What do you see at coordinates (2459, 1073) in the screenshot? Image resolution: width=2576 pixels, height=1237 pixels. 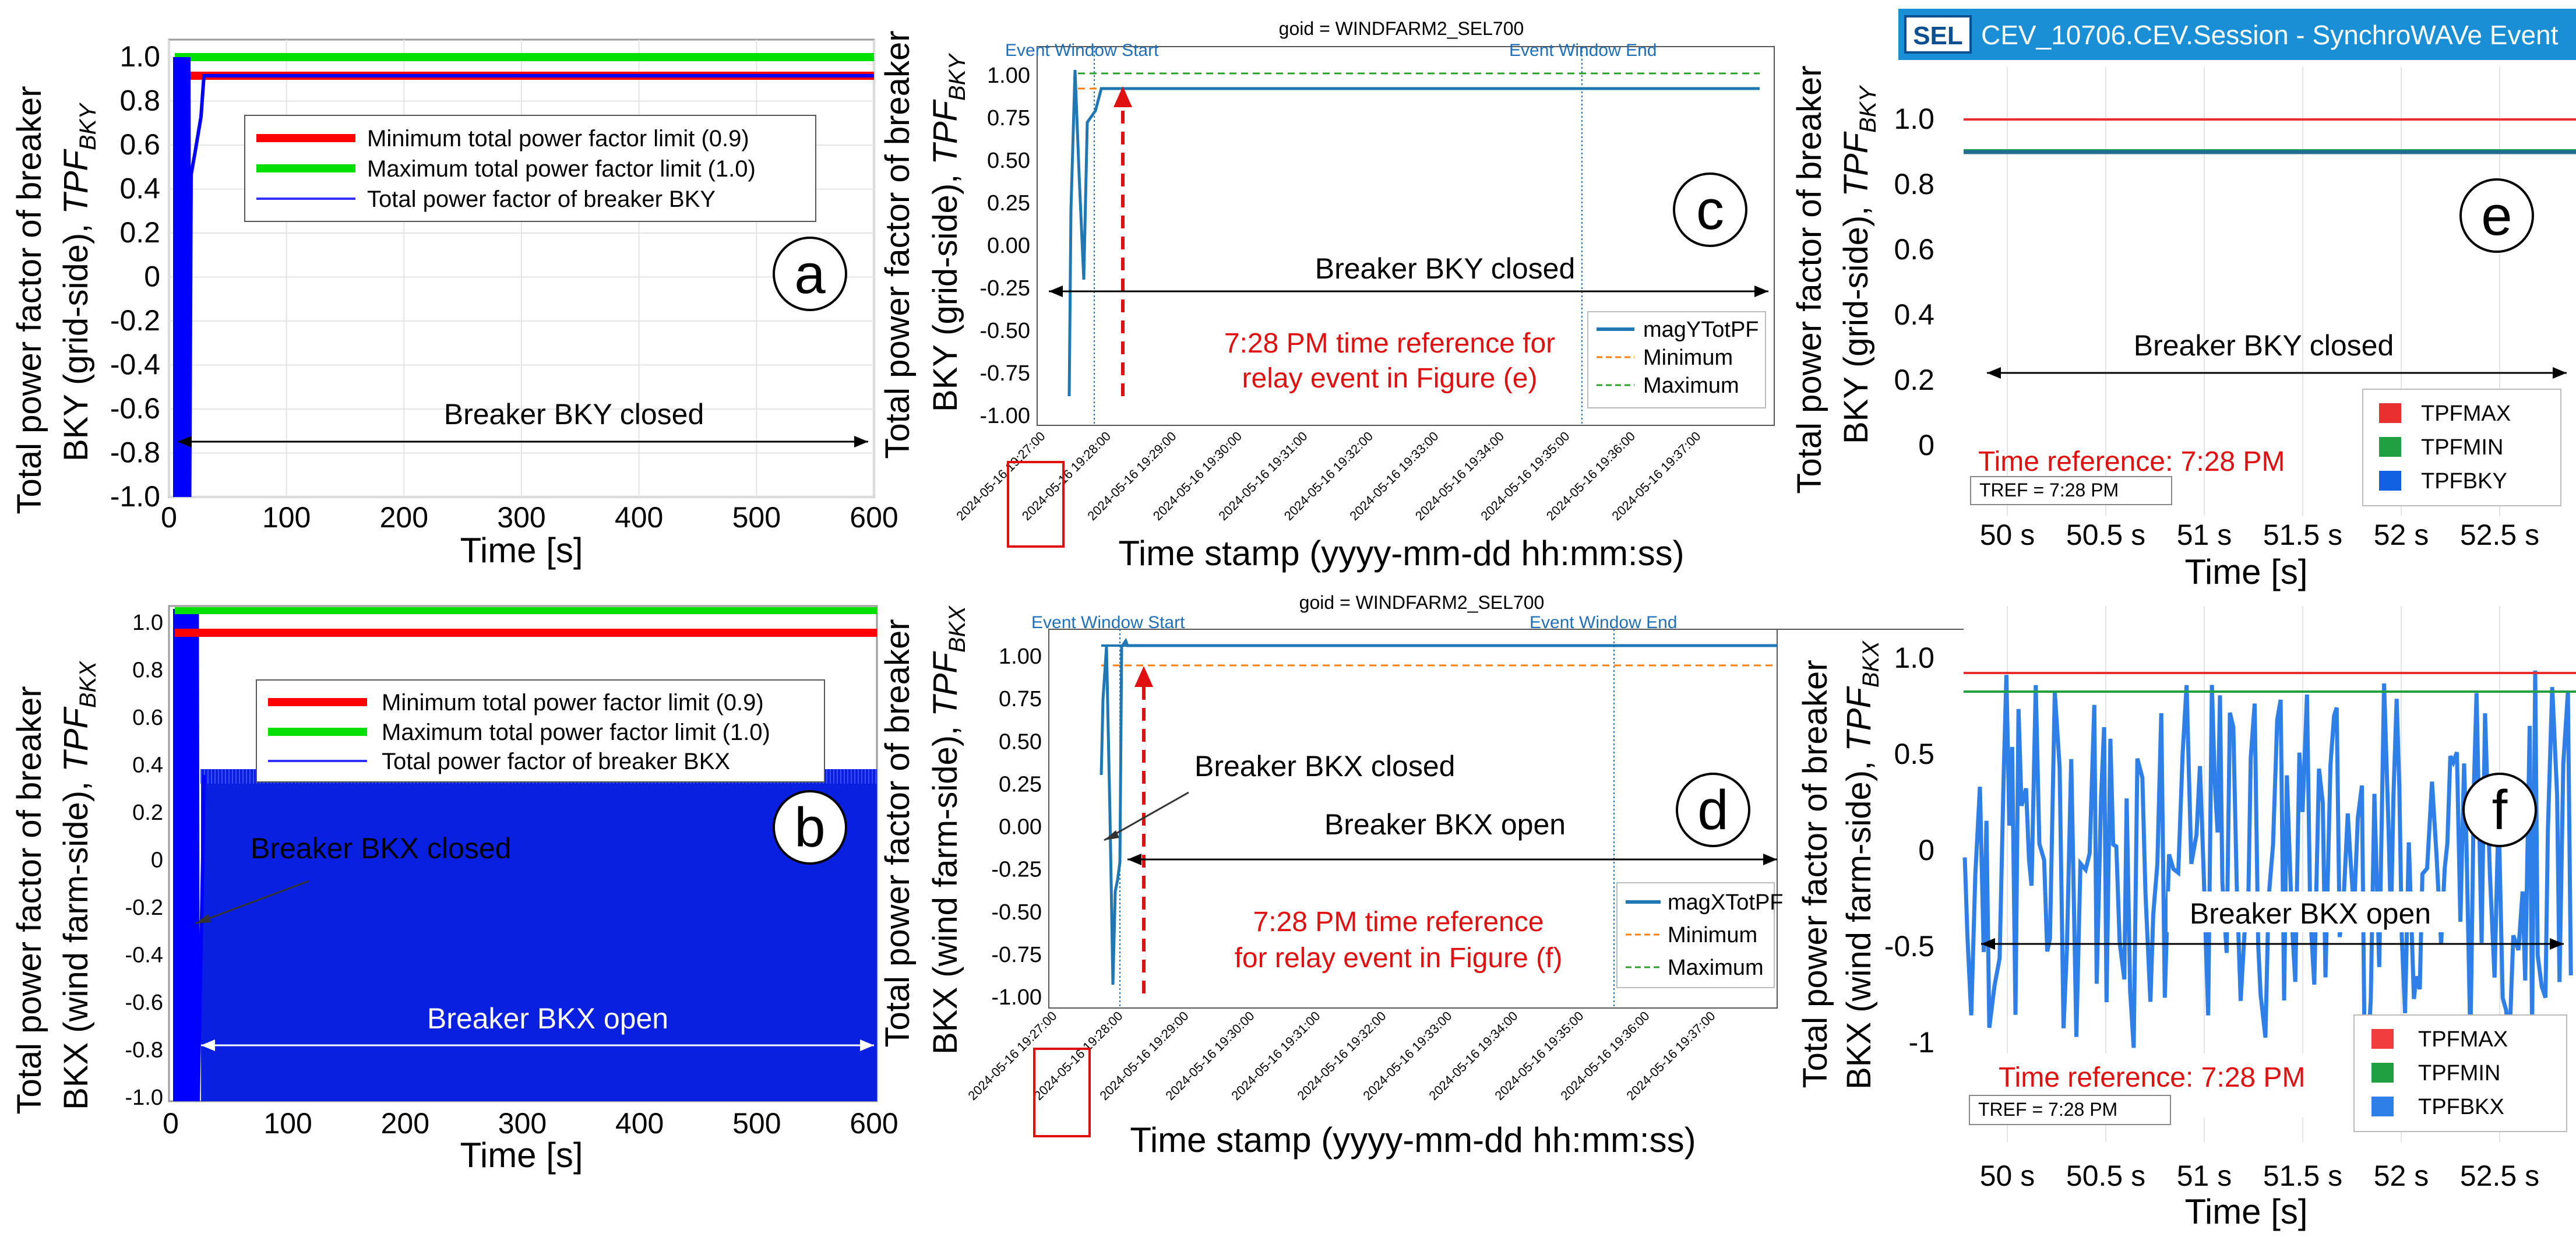 I see `panel-f-legend-min: TPFMIN` at bounding box center [2459, 1073].